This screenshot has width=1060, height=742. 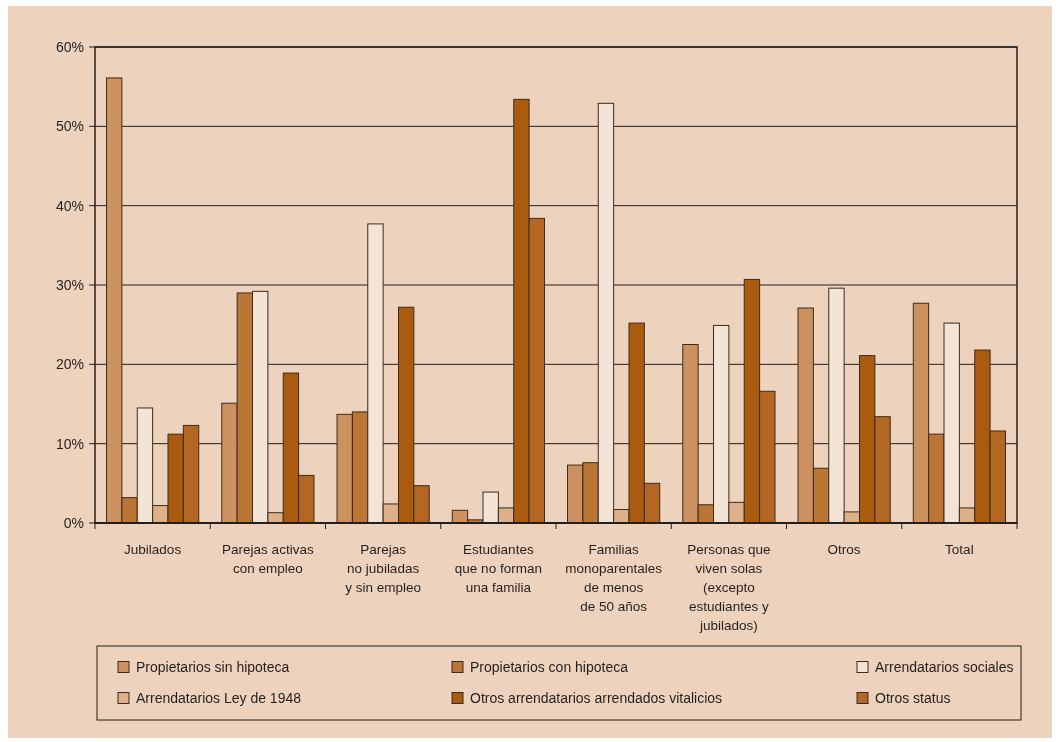 What do you see at coordinates (959, 549) in the screenshot?
I see `x-tick-label: Total` at bounding box center [959, 549].